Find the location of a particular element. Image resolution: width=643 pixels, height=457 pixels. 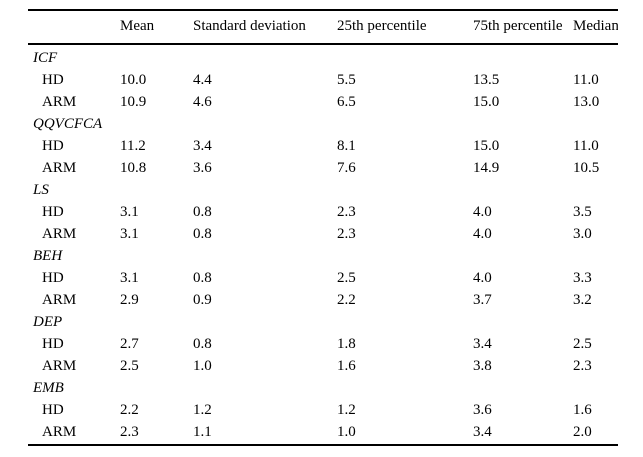

value-cell: 1.8 is located at coordinates (346, 344).